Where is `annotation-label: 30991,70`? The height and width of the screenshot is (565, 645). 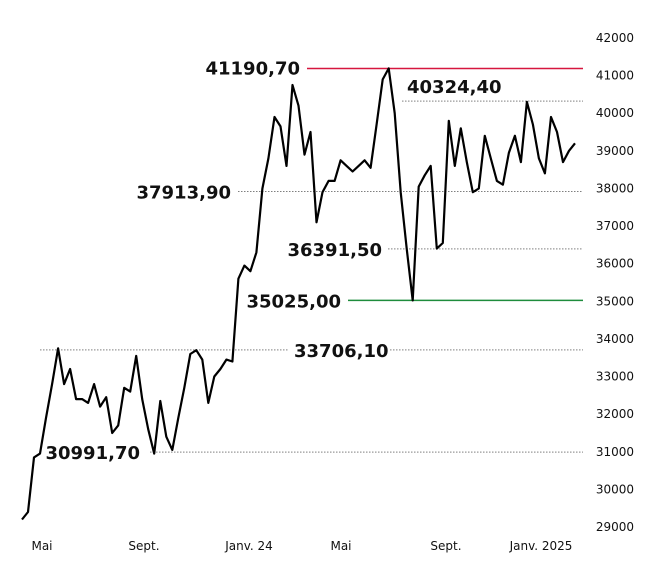
annotation-label: 30991,70 is located at coordinates (92, 453).